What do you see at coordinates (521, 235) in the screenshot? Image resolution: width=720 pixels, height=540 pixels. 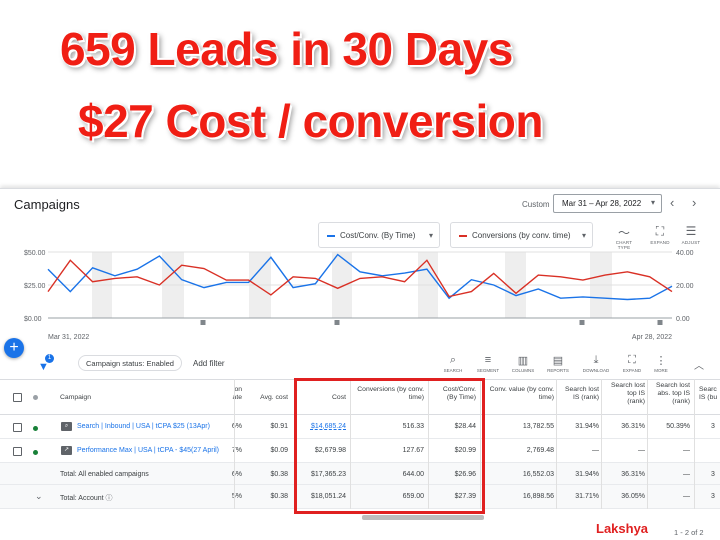 I see `metric-selector-conversions: Conversions (by conv. time) ▾` at bounding box center [521, 235].